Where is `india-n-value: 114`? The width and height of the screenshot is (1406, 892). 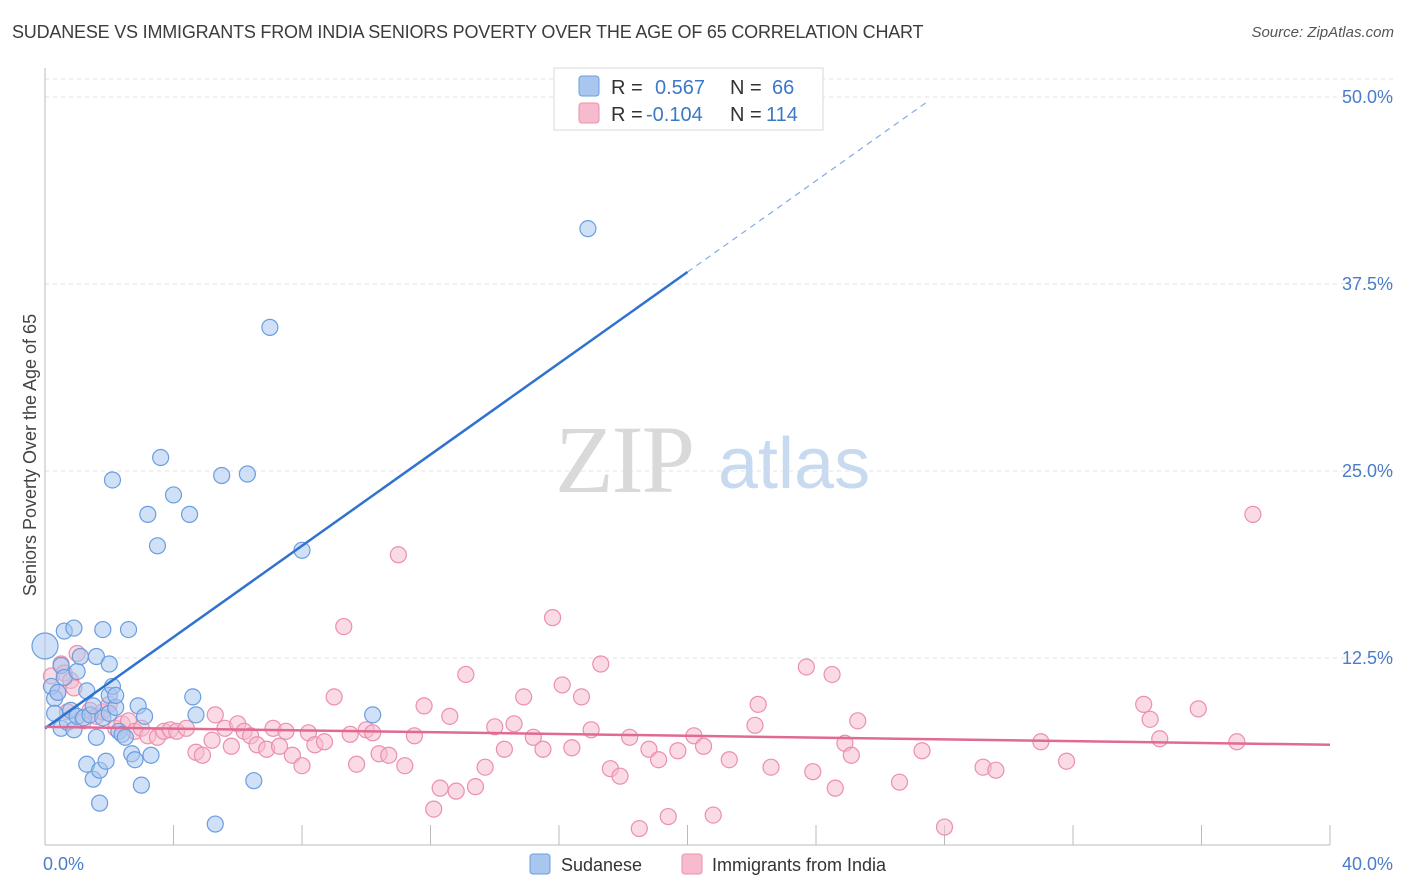
india-n-value: 114 is located at coordinates (782, 115).